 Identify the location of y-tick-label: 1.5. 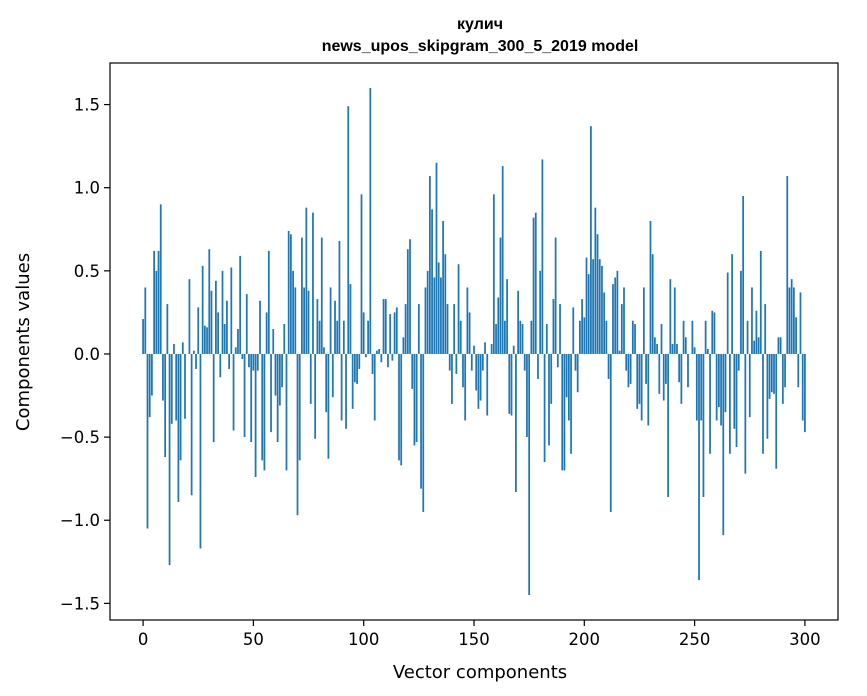
(87, 105).